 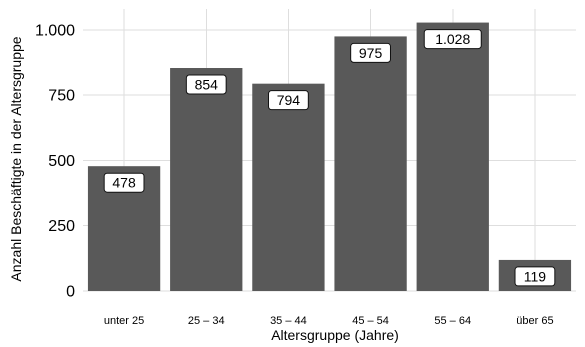 I want to click on data-label-text: 854, so click(x=207, y=85).